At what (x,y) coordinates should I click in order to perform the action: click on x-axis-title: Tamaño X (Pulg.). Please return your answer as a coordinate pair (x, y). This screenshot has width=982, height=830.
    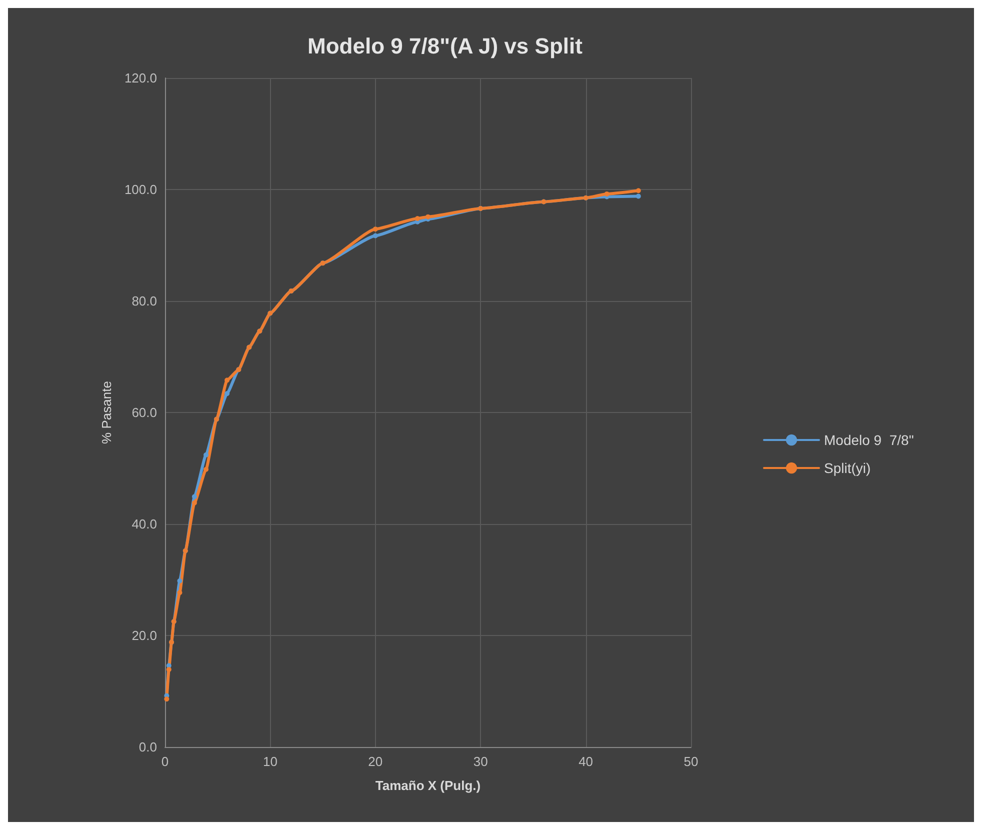
    Looking at the image, I should click on (428, 785).